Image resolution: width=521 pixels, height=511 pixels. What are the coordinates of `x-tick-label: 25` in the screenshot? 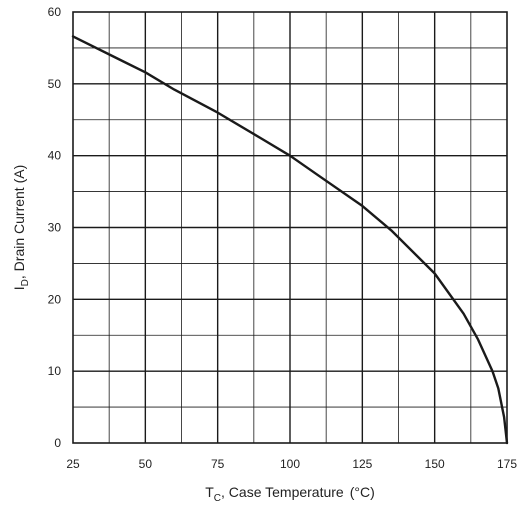 It's located at (73, 464).